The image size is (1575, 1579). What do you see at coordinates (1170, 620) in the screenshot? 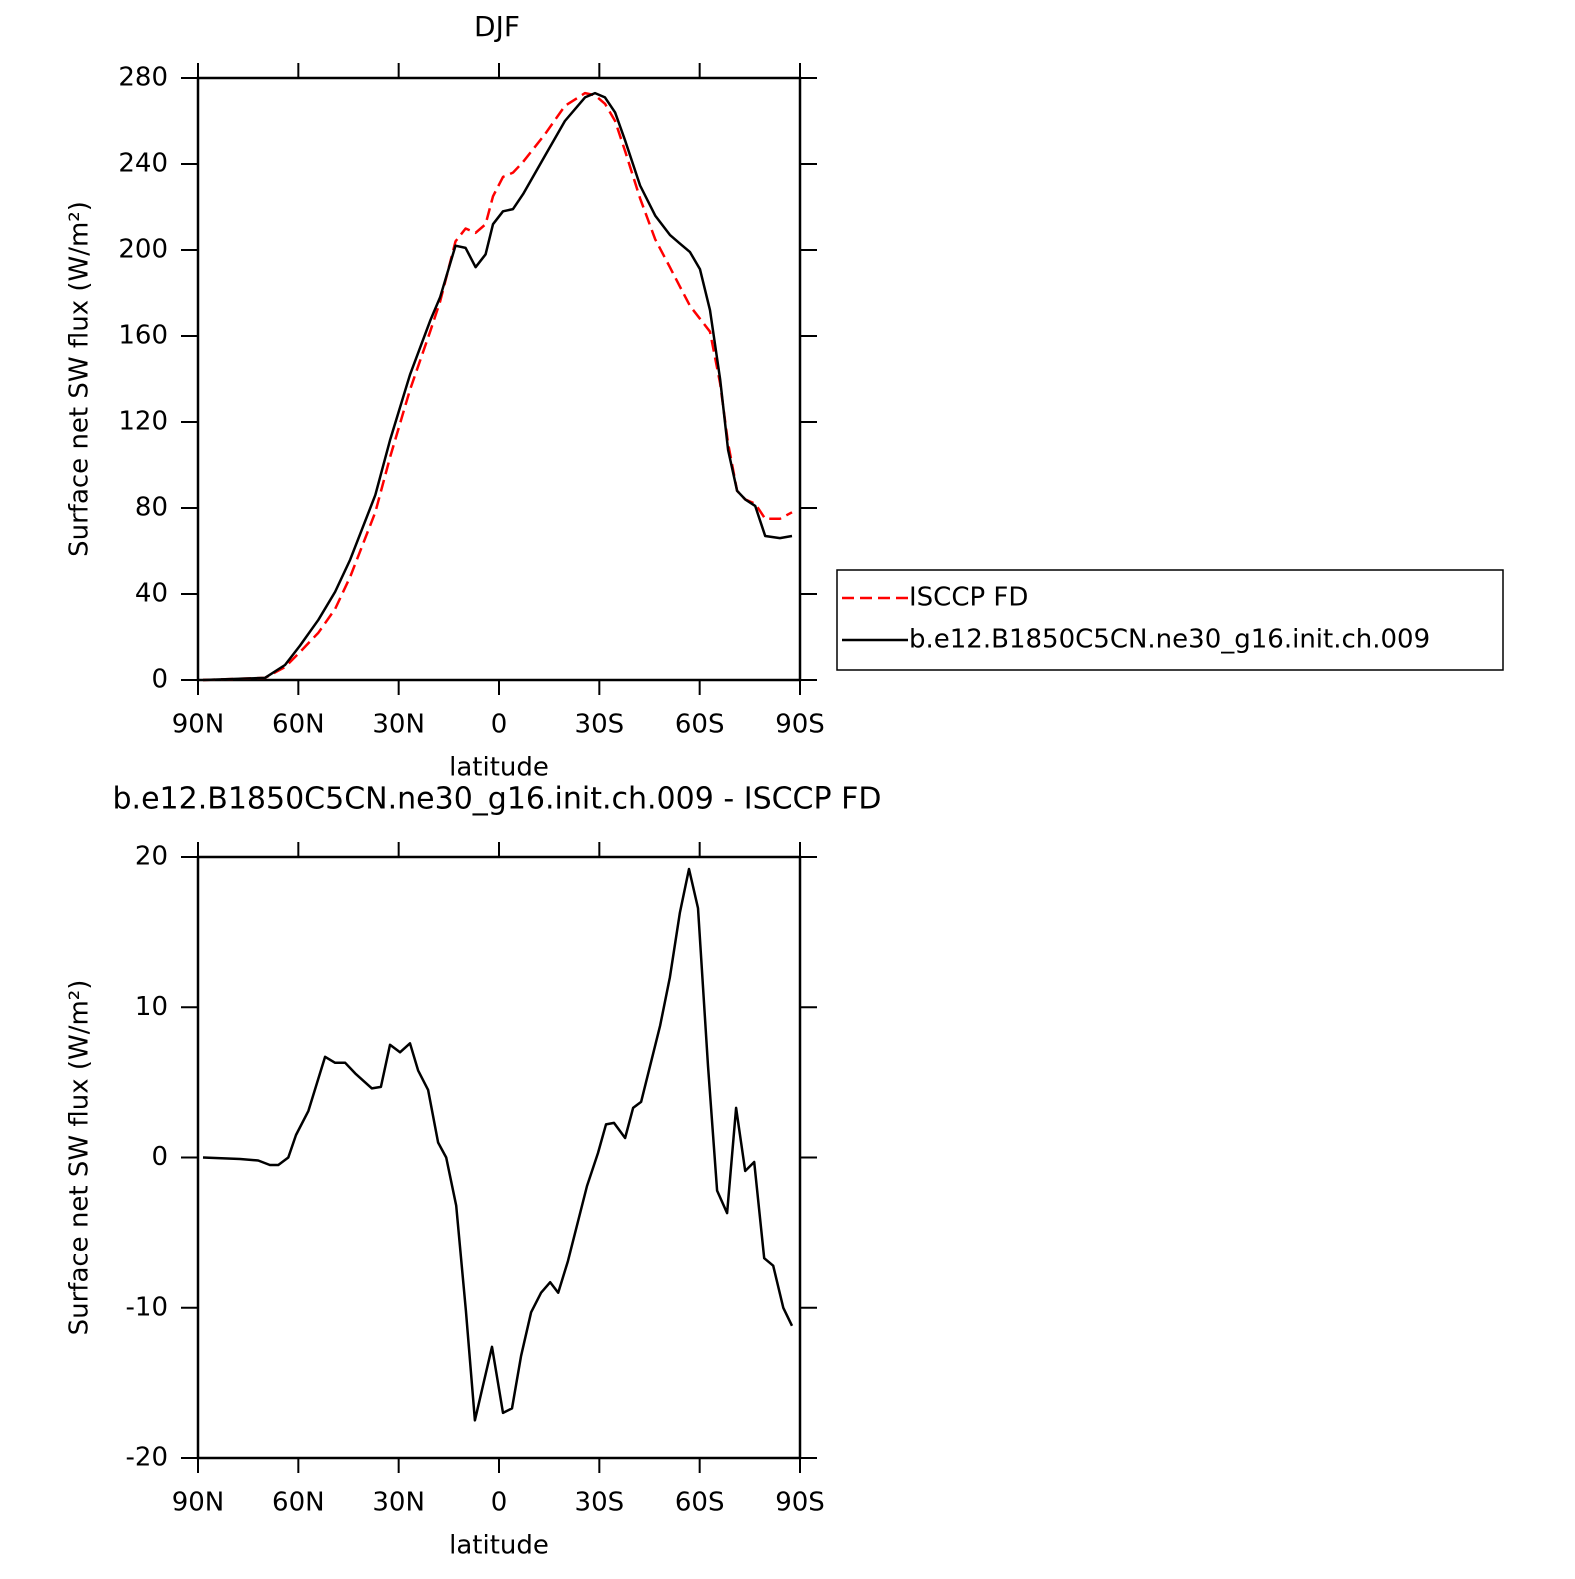
I see `legend-box` at bounding box center [1170, 620].